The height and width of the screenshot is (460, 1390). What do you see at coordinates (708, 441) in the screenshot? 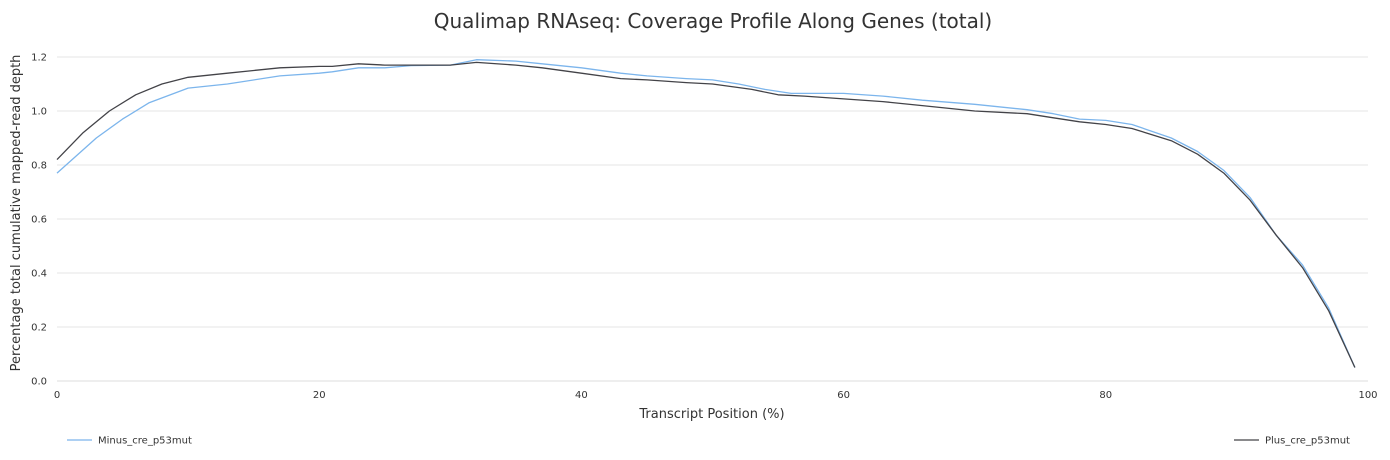
I see `legend: Minus_cre_p53mut Plus_cre_p53mut` at bounding box center [708, 441].